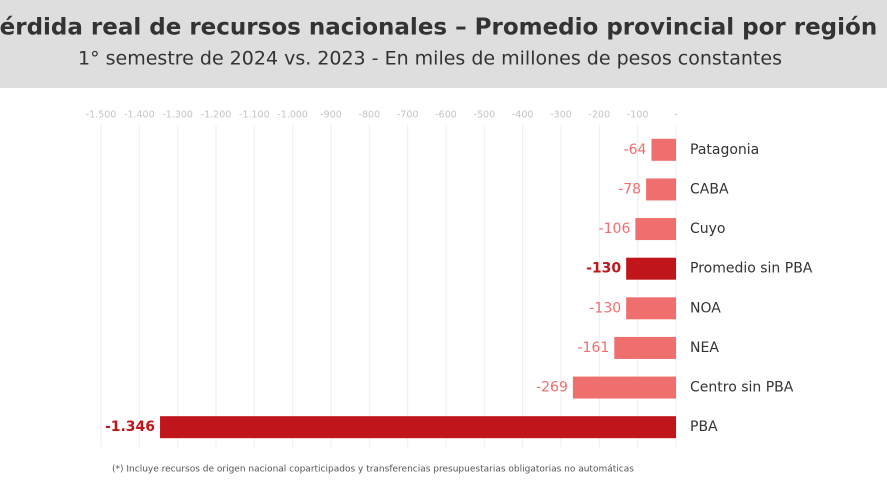  What do you see at coordinates (561, 115) in the screenshot?
I see `x-tick-label: -300` at bounding box center [561, 115].